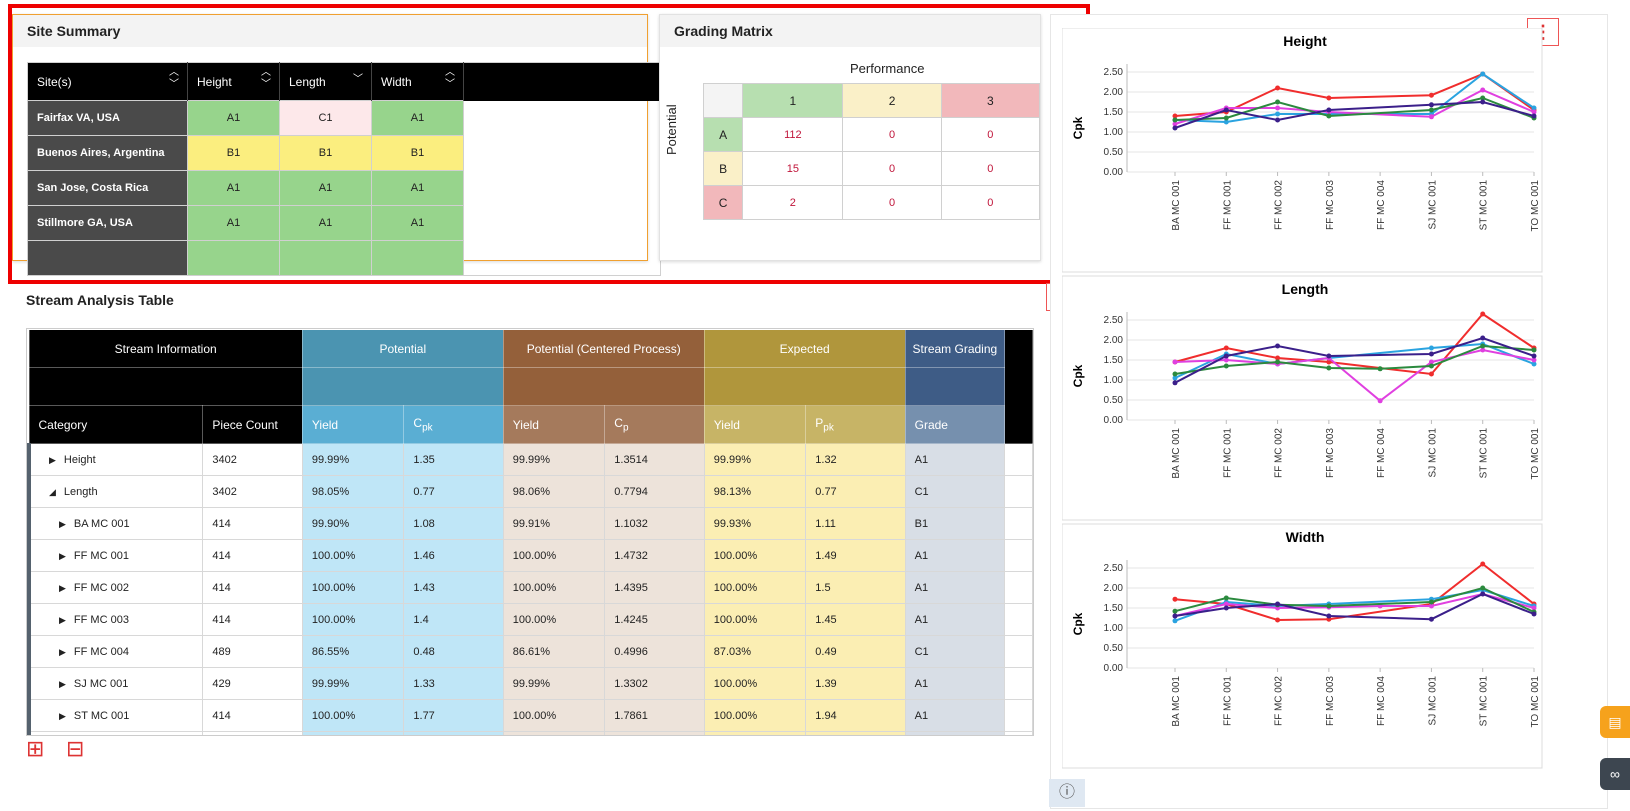 The image size is (1630, 811). What do you see at coordinates (453, 587) in the screenshot?
I see `pot-cpk-cell: 1.43` at bounding box center [453, 587].